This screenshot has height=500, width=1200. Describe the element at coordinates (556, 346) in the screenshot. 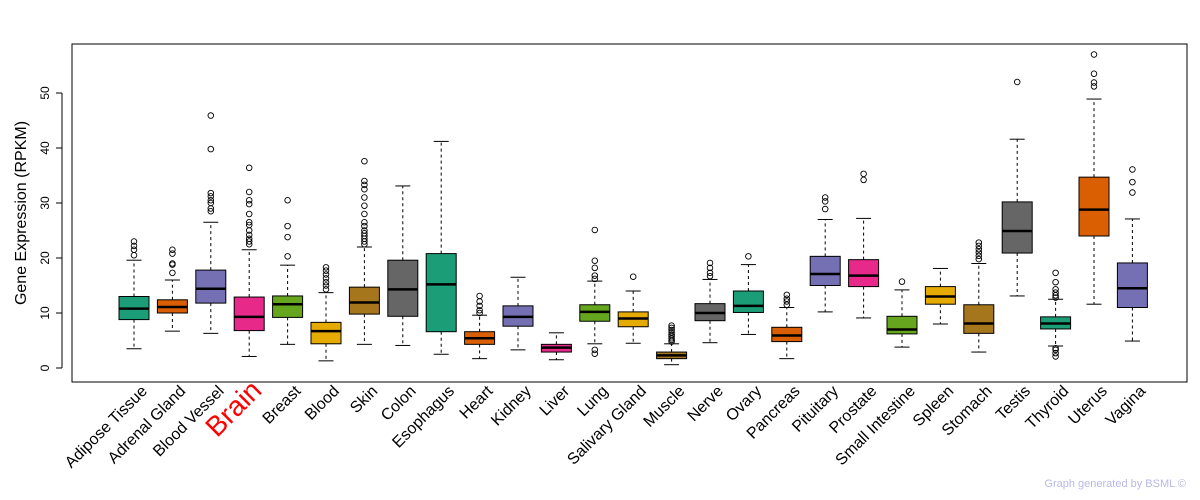

I see `box-liver` at that location.